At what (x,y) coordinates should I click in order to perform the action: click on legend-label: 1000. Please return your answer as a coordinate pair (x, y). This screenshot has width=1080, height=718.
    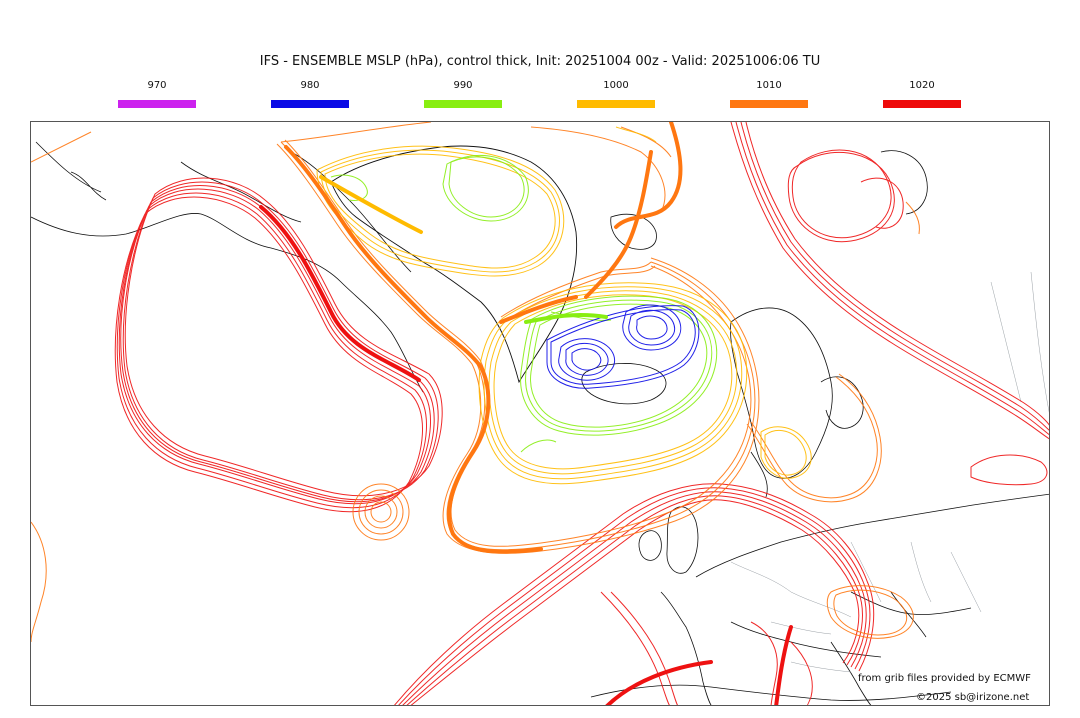
    Looking at the image, I should click on (616, 85).